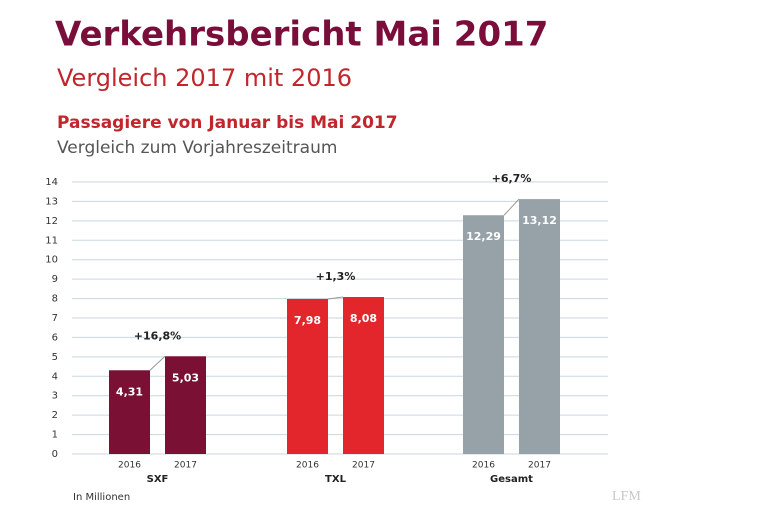  I want to click on watermark: LFM, so click(626, 496).